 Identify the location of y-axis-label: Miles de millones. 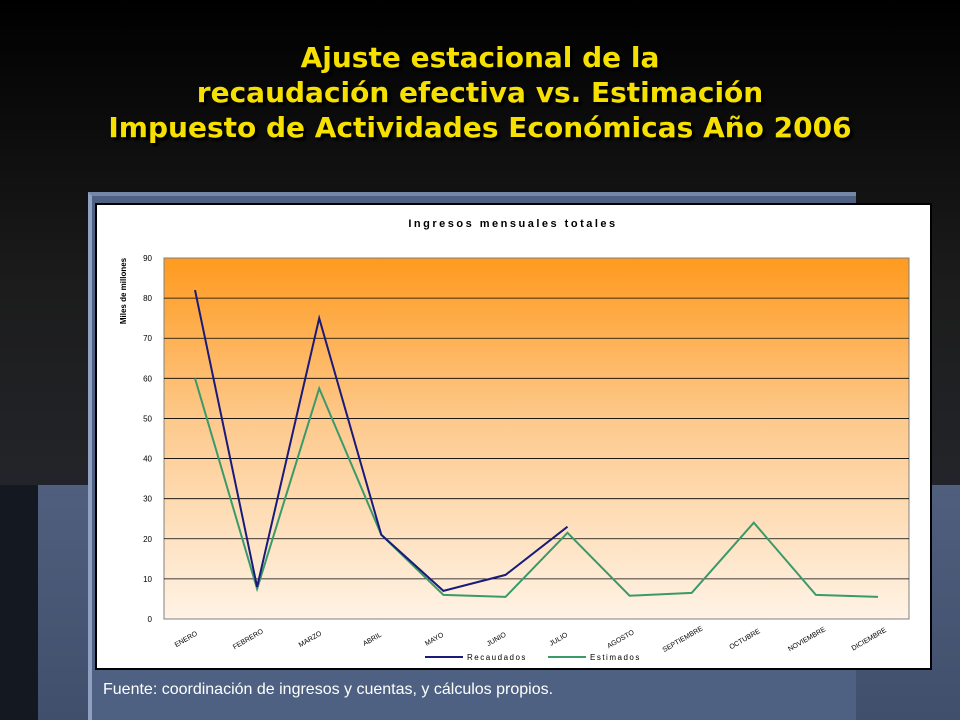
(123, 290).